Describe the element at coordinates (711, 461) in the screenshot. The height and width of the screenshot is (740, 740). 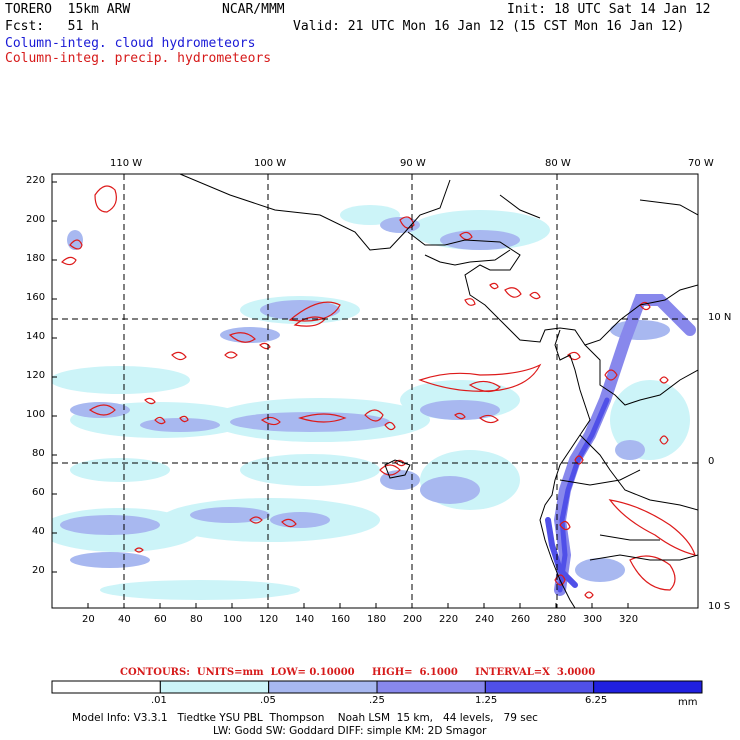
I see `lat-label-0: 0` at that location.